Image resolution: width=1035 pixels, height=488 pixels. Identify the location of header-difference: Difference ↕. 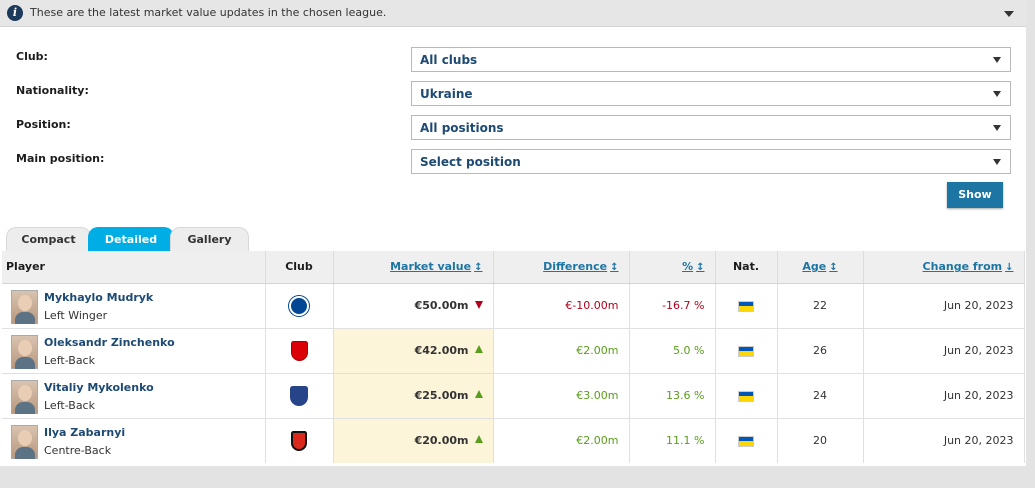
(561, 267).